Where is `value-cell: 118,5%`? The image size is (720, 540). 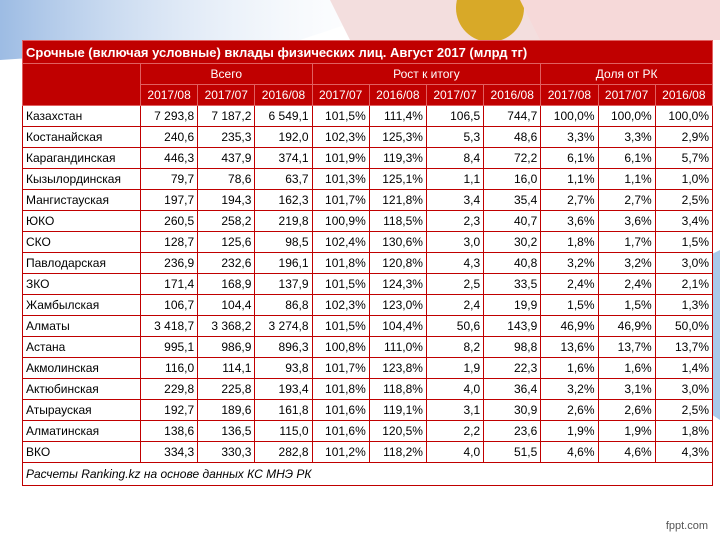 value-cell: 118,5% is located at coordinates (397, 221).